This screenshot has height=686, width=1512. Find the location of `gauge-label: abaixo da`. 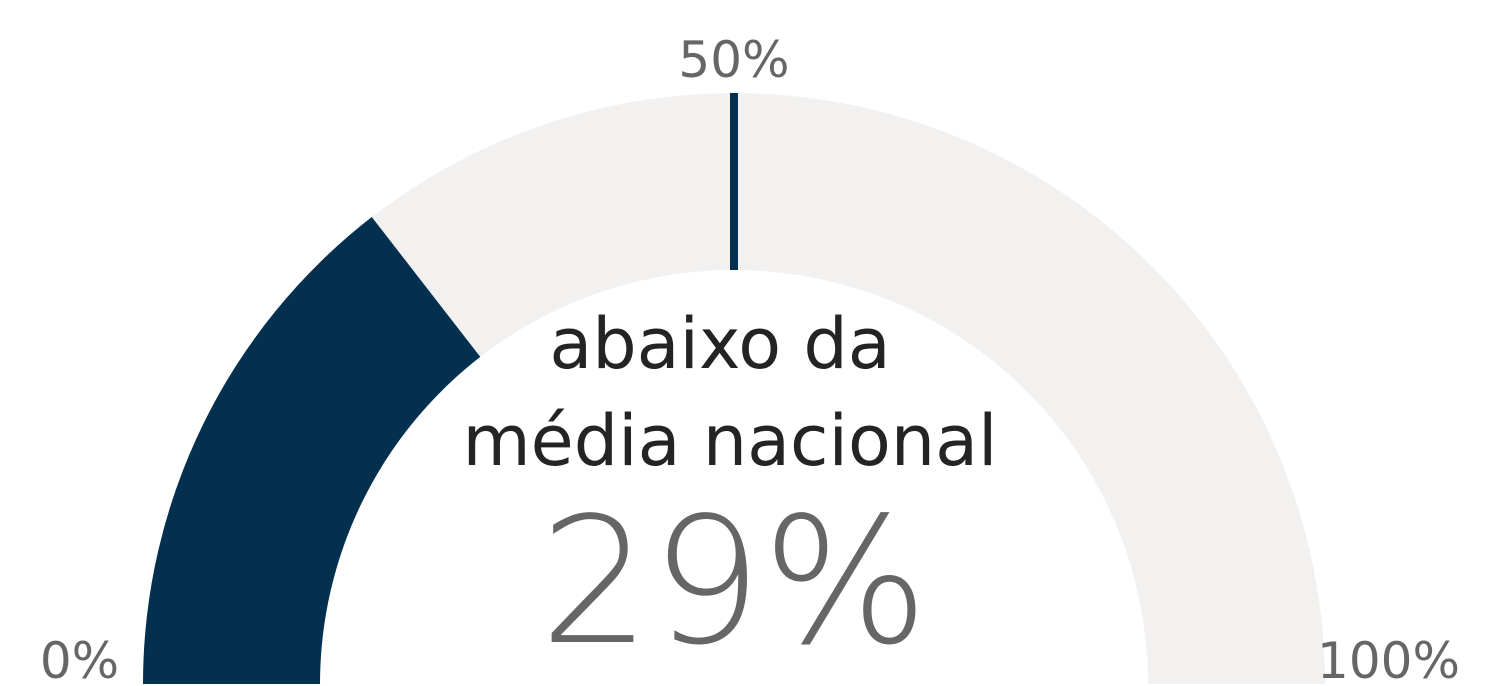

gauge-label: abaixo da is located at coordinates (719, 344).